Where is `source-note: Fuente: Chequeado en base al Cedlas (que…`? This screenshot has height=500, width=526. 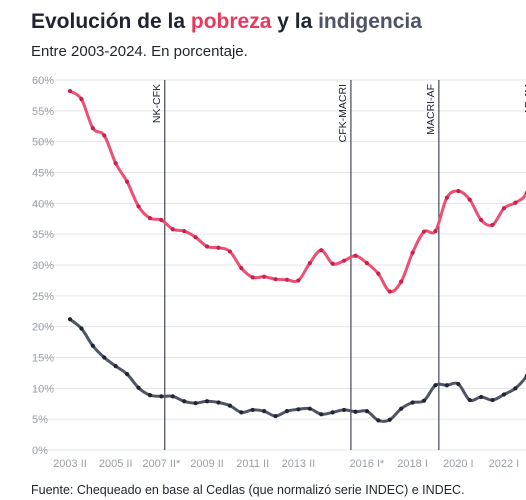 source-note: Fuente: Chequeado en base al Cedlas (que… is located at coordinates (248, 490).